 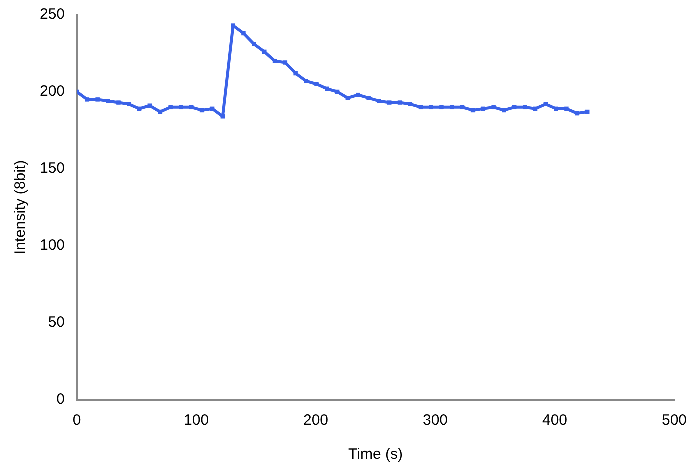 I want to click on y-tick-label: 150, so click(x=53, y=169).